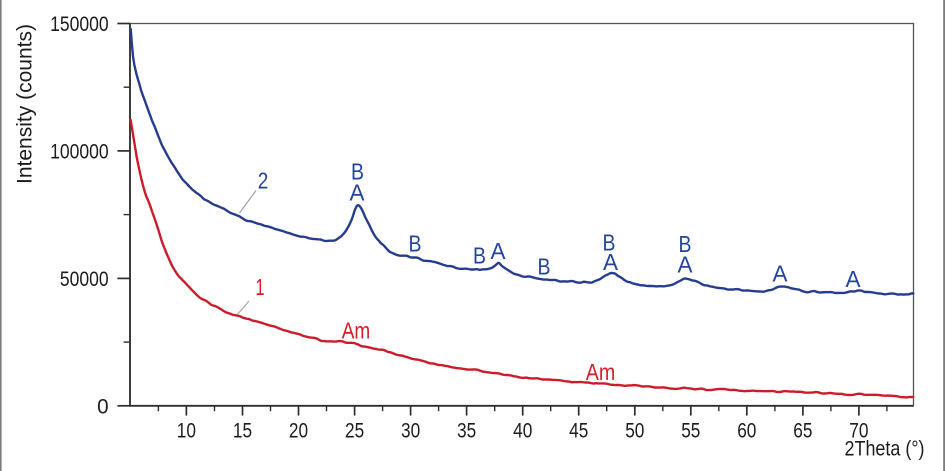  I want to click on svg-text: 2, so click(263, 180).